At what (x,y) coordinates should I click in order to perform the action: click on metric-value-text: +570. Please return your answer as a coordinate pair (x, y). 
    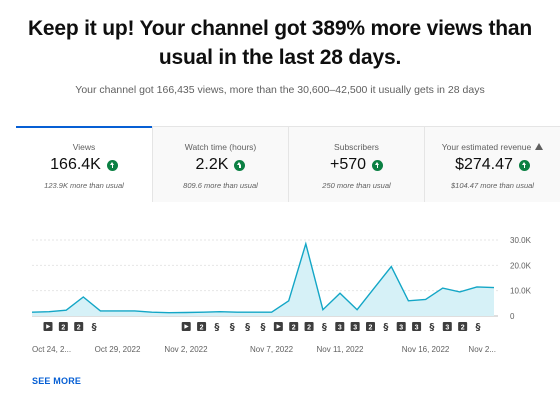
    Looking at the image, I should click on (348, 164).